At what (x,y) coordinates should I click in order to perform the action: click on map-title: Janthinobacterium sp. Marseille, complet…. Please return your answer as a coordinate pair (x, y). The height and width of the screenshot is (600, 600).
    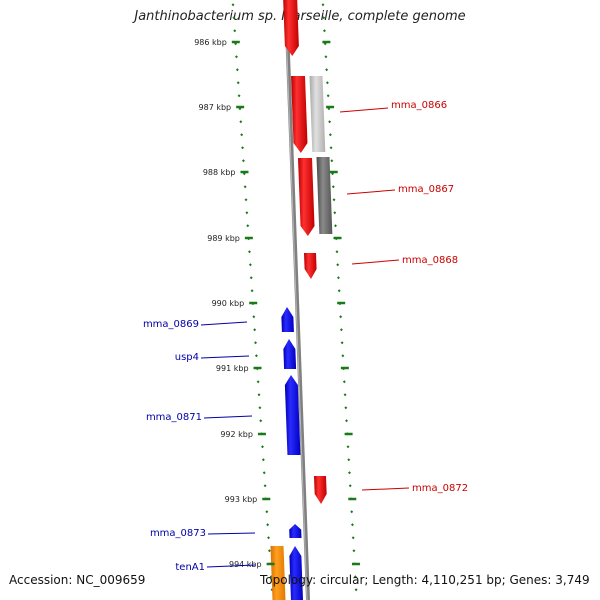
    Looking at the image, I should click on (300, 16).